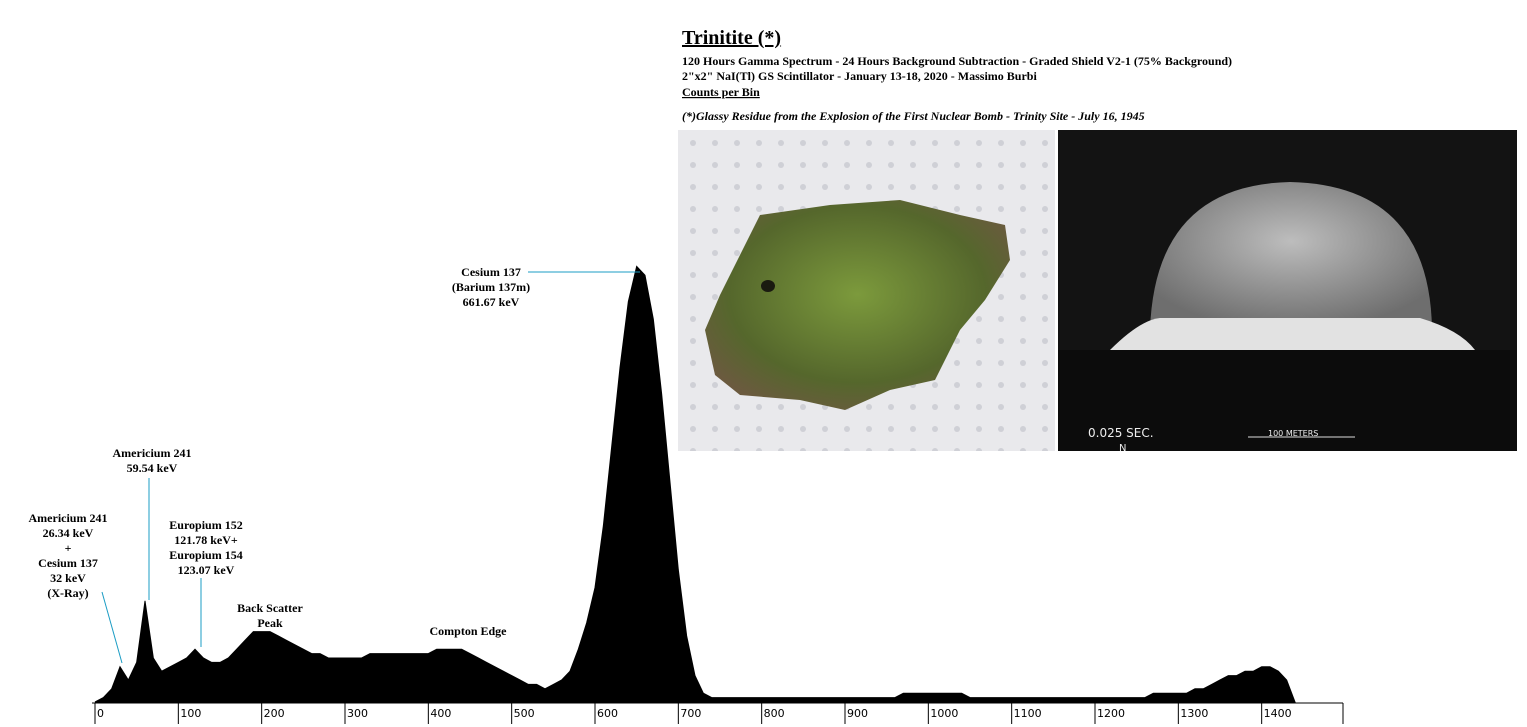 The width and height of the screenshot is (1527, 727). Describe the element at coordinates (1278, 713) in the screenshot. I see `x-tick-label: 1400` at that location.